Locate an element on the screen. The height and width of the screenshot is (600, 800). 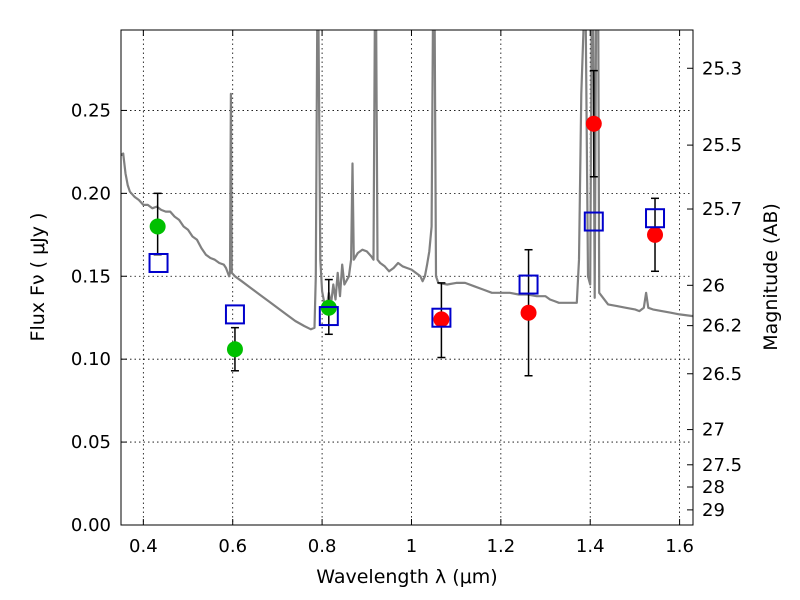
y-tick-label: 0.20 is located at coordinates (91, 193).